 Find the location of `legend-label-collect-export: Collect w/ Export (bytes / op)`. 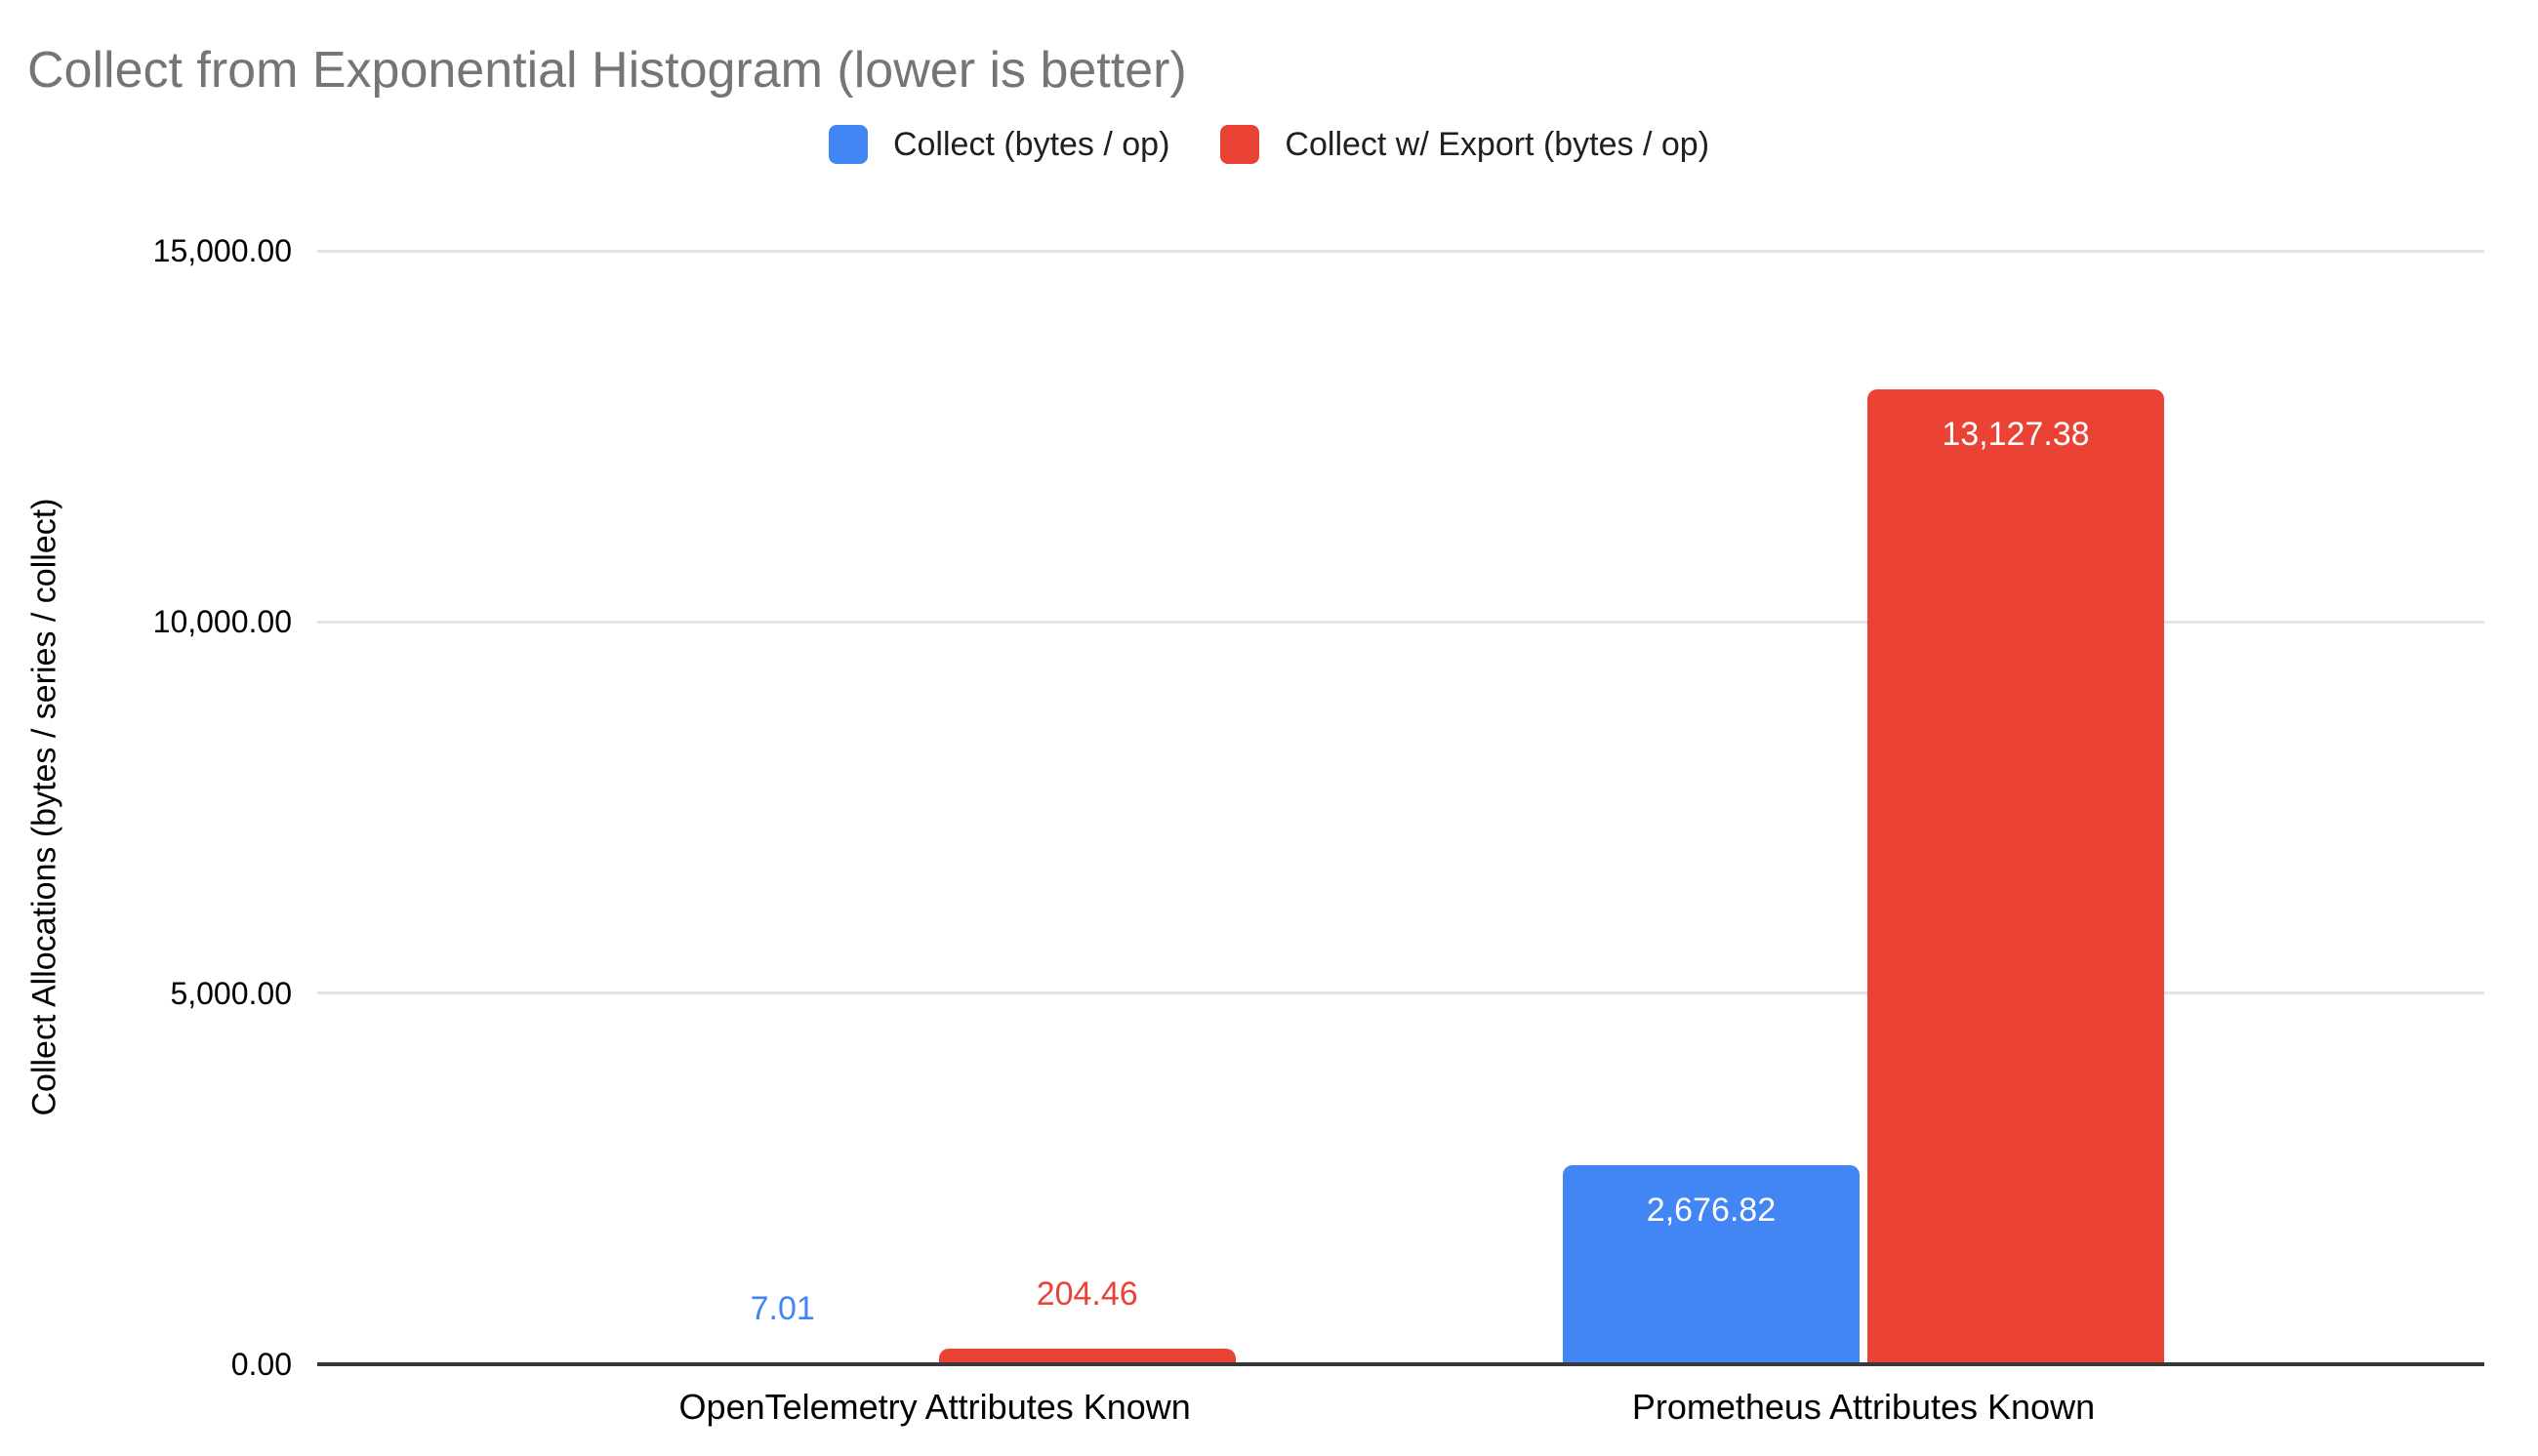

legend-label-collect-export: Collect w/ Export (bytes / op) is located at coordinates (1497, 144).